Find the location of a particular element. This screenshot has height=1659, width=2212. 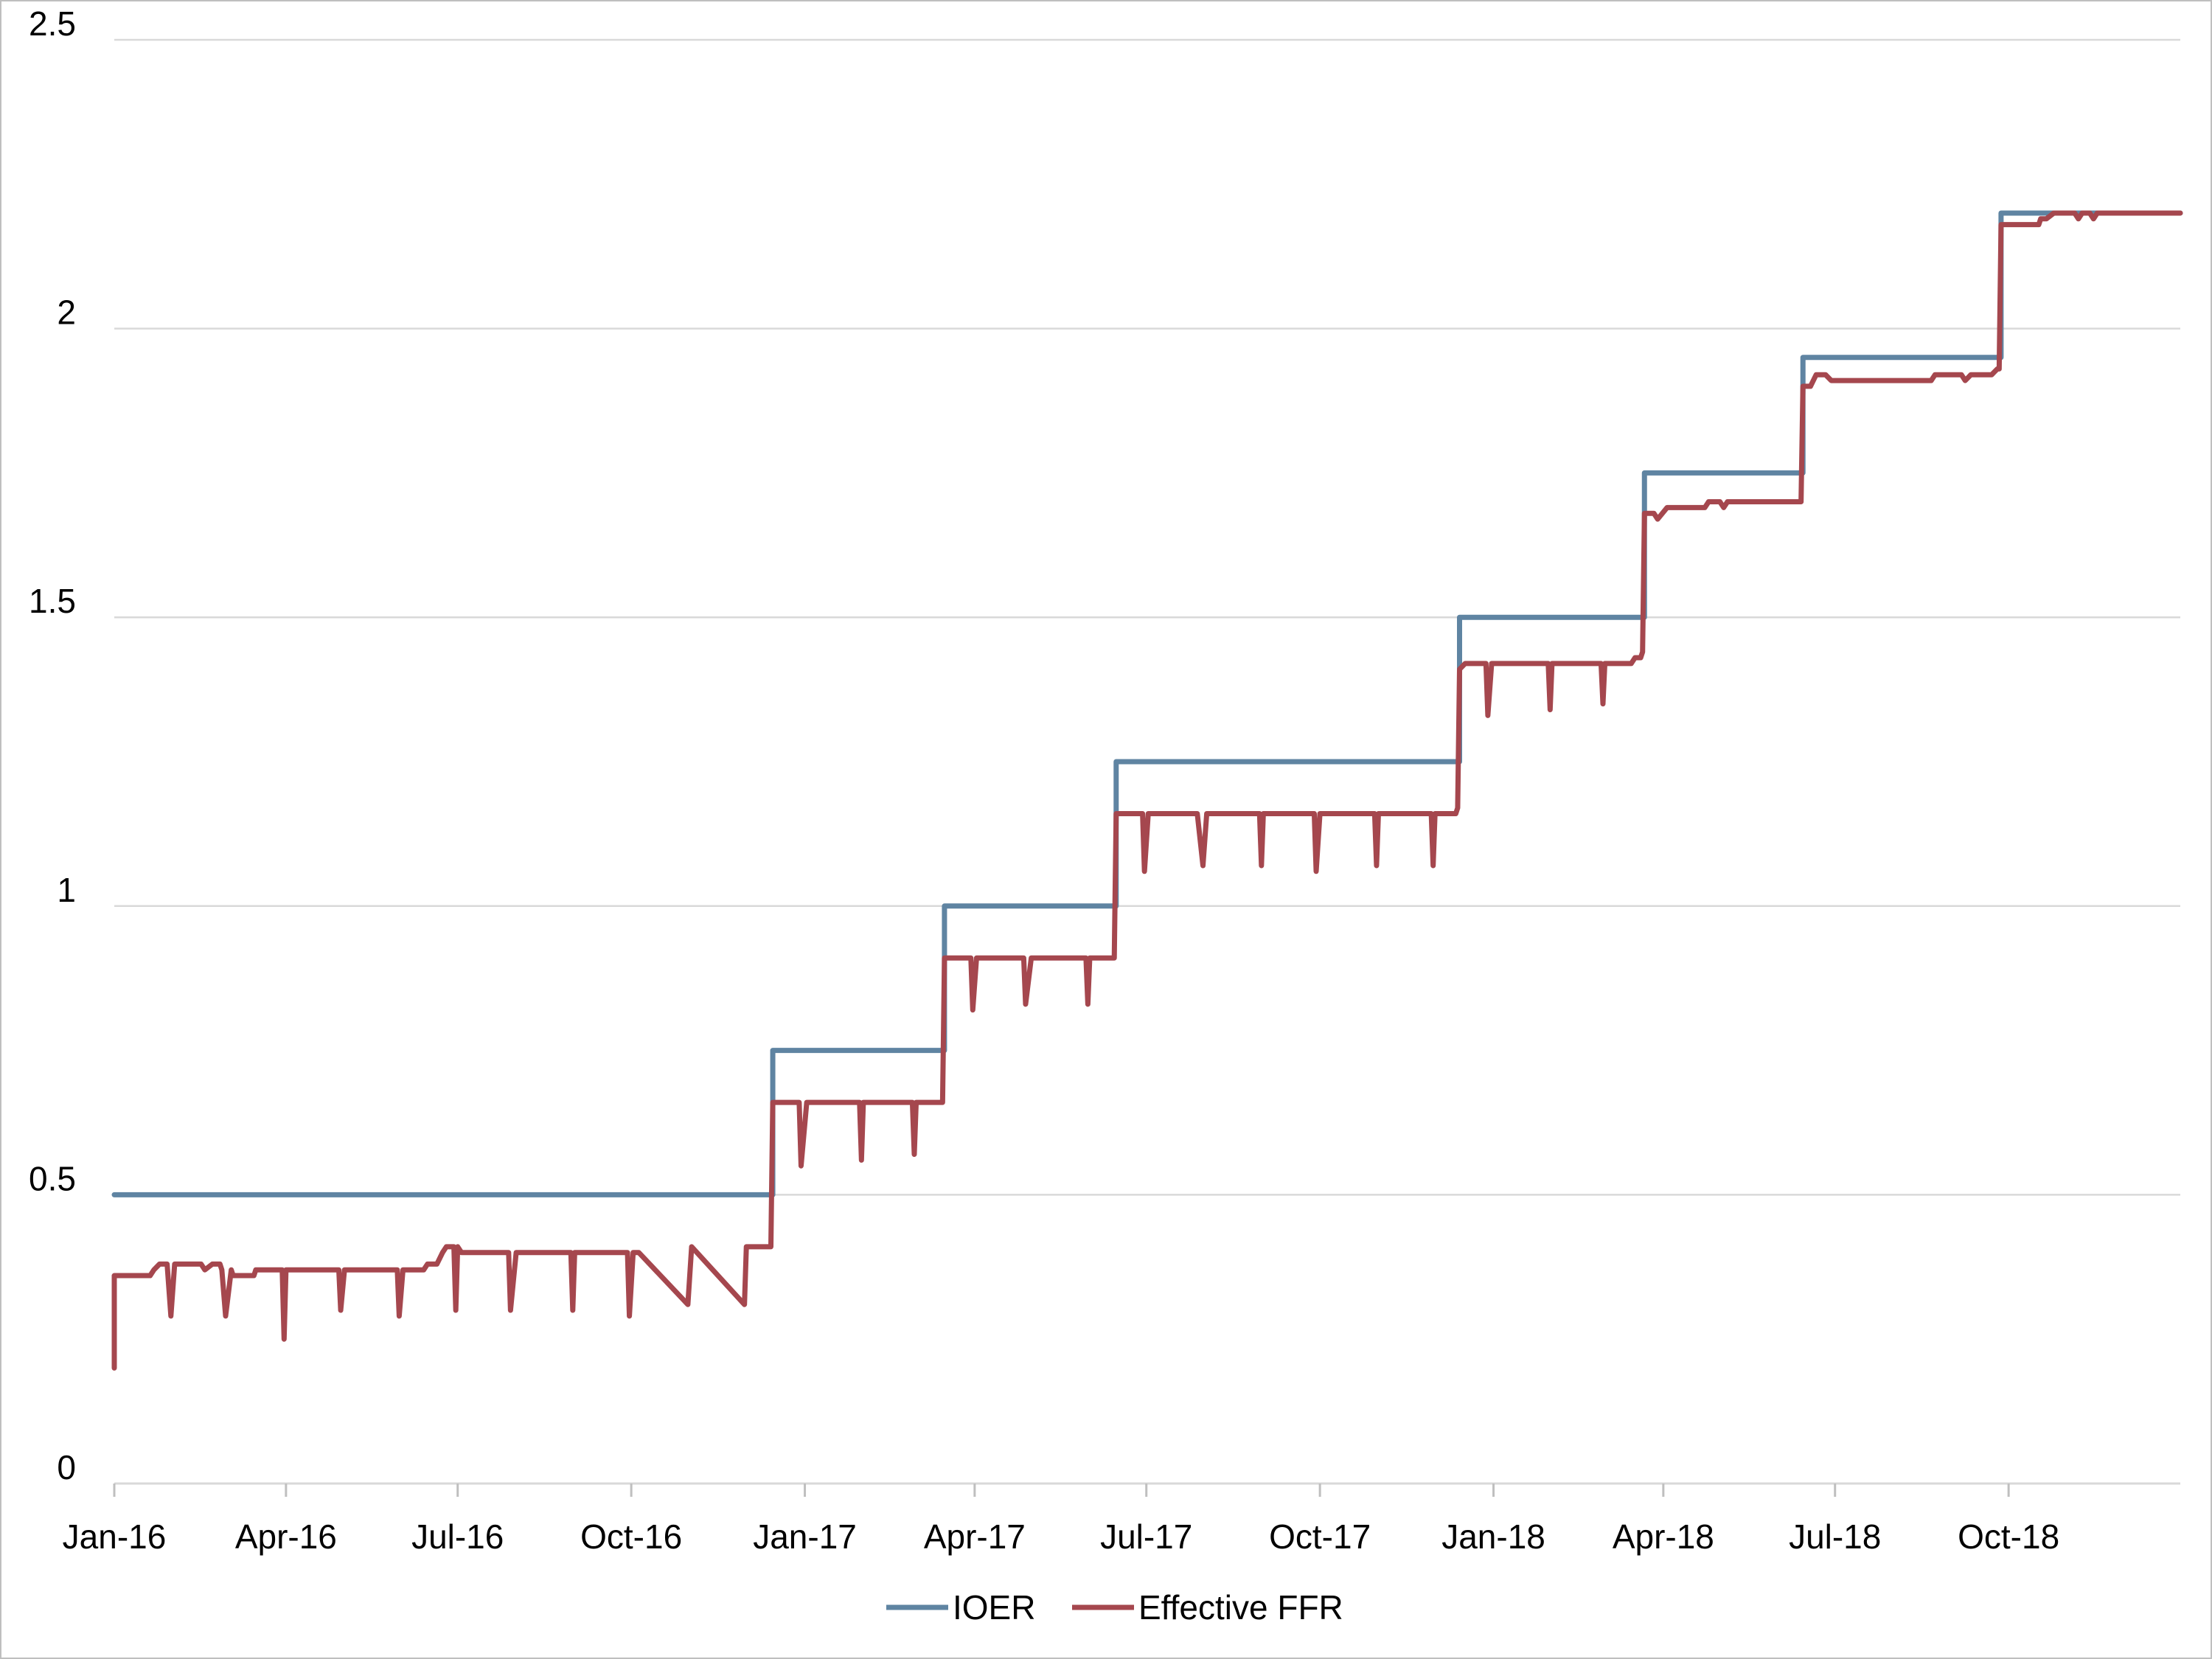

x-tick-label: Jul-16 is located at coordinates (457, 1536).